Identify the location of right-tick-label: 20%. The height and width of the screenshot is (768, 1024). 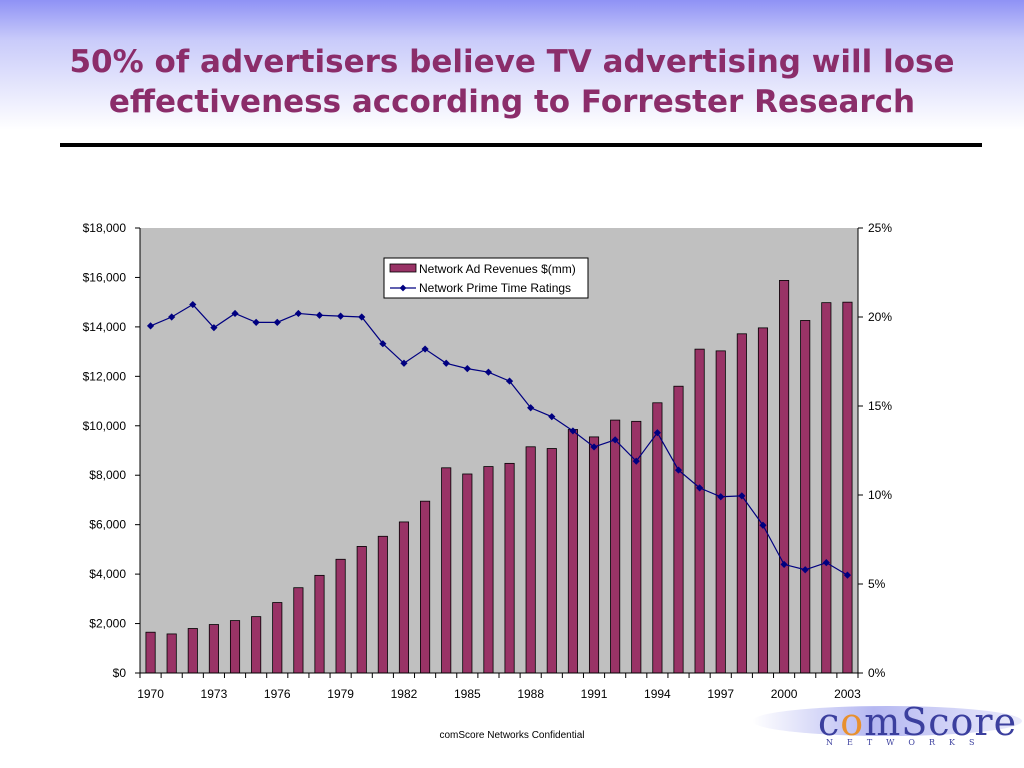
(880, 317).